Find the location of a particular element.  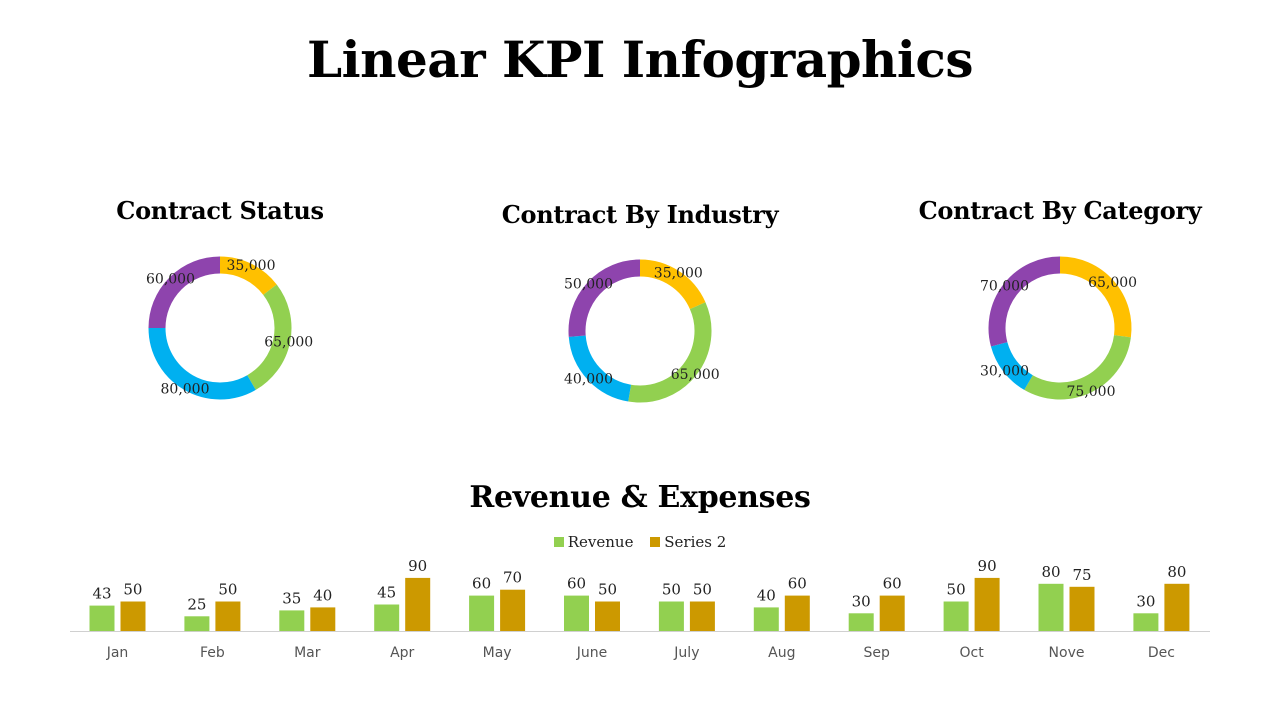

bar-chart-title: Revenue & Expenses is located at coordinates (640, 497).